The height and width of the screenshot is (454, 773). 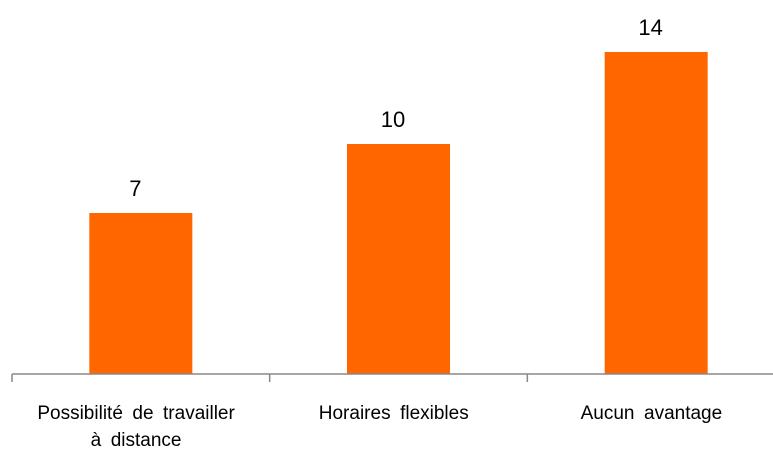 I want to click on x-axis, so click(x=392, y=377).